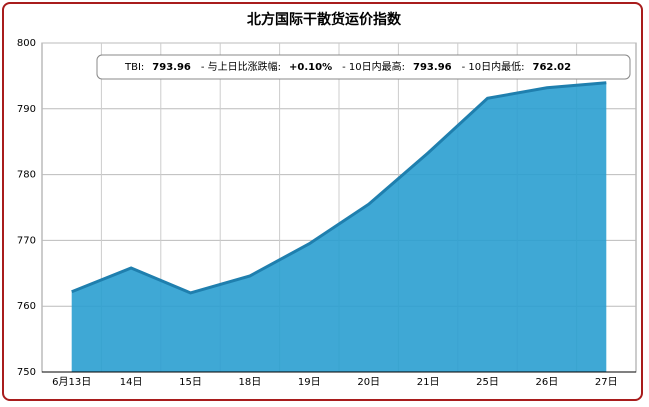 The width and height of the screenshot is (649, 407). What do you see at coordinates (368, 382) in the screenshot?
I see `x-tick-label: 20日` at bounding box center [368, 382].